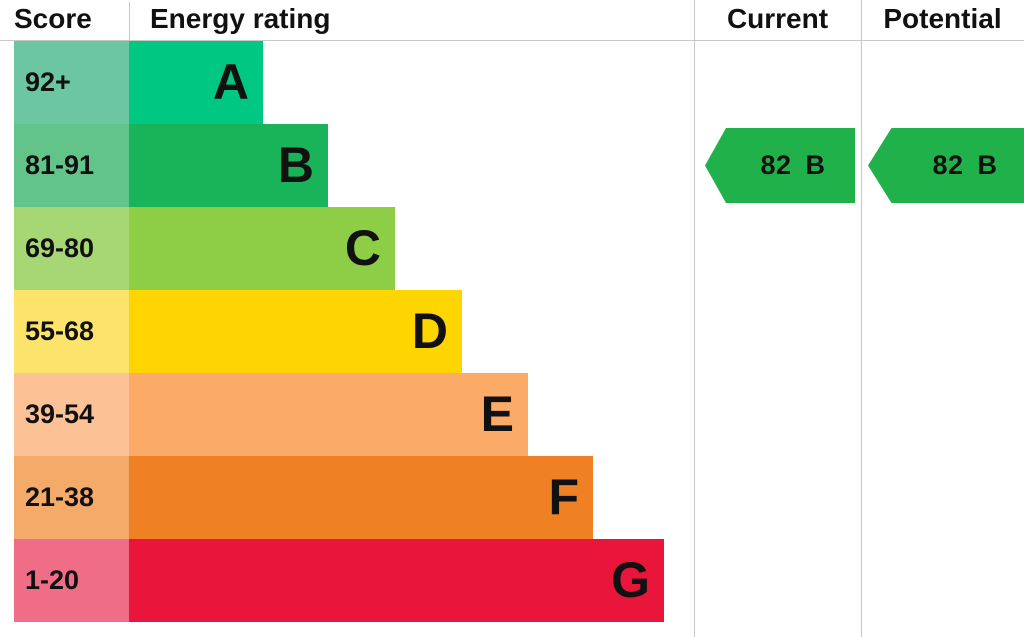 This screenshot has height=637, width=1024. I want to click on band-row-d: 55-68 D, so click(347, 331).